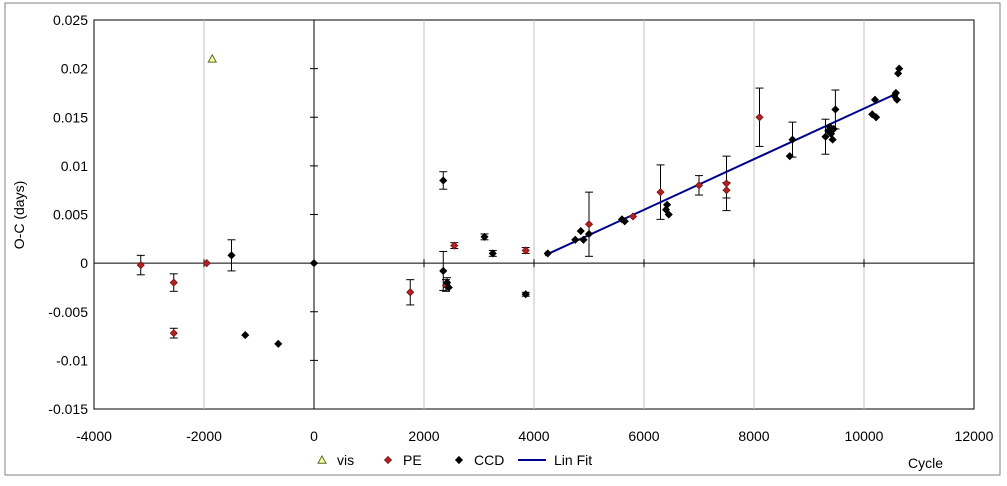 The height and width of the screenshot is (486, 1007). Describe the element at coordinates (322, 459) in the screenshot. I see `legend-vis-marker` at that location.